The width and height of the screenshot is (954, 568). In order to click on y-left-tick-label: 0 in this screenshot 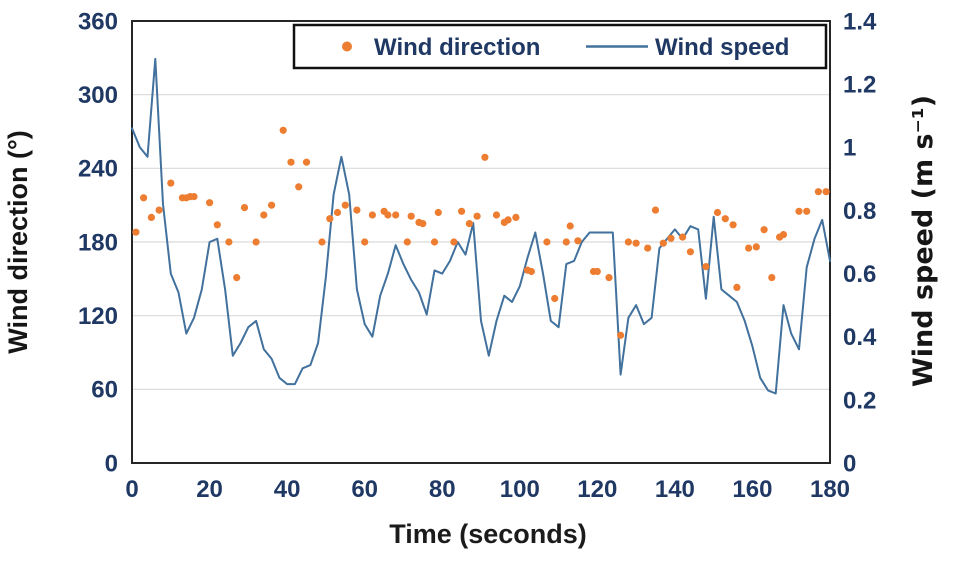, I will do `click(111, 463)`.